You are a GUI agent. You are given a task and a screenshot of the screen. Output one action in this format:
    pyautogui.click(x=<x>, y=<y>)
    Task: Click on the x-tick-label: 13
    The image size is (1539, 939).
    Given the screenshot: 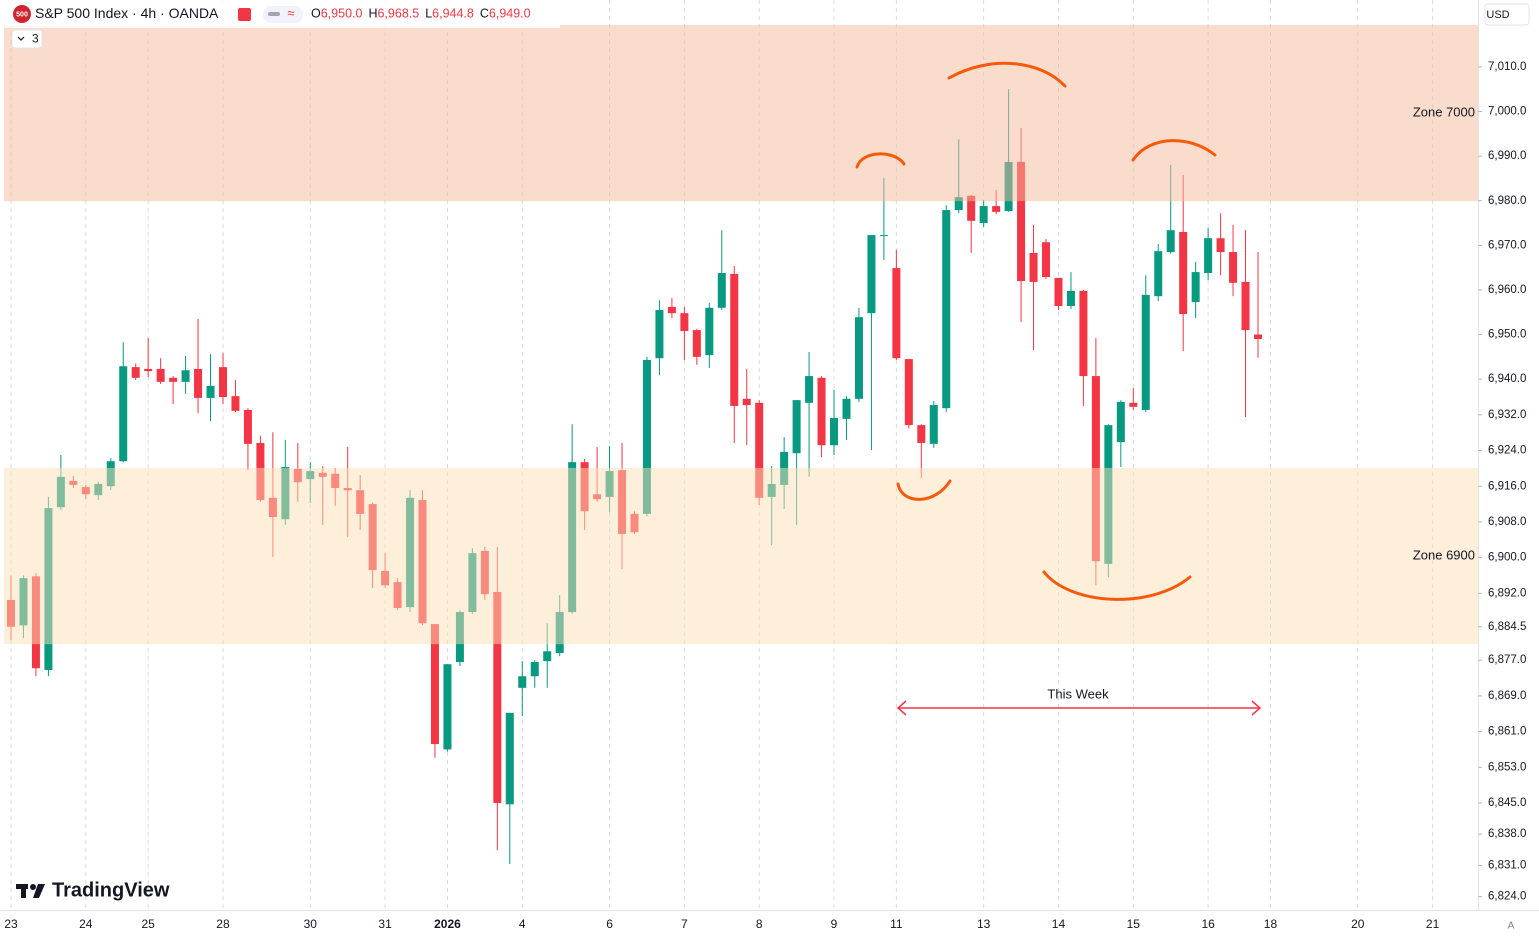 What is the action you would take?
    pyautogui.click(x=984, y=924)
    